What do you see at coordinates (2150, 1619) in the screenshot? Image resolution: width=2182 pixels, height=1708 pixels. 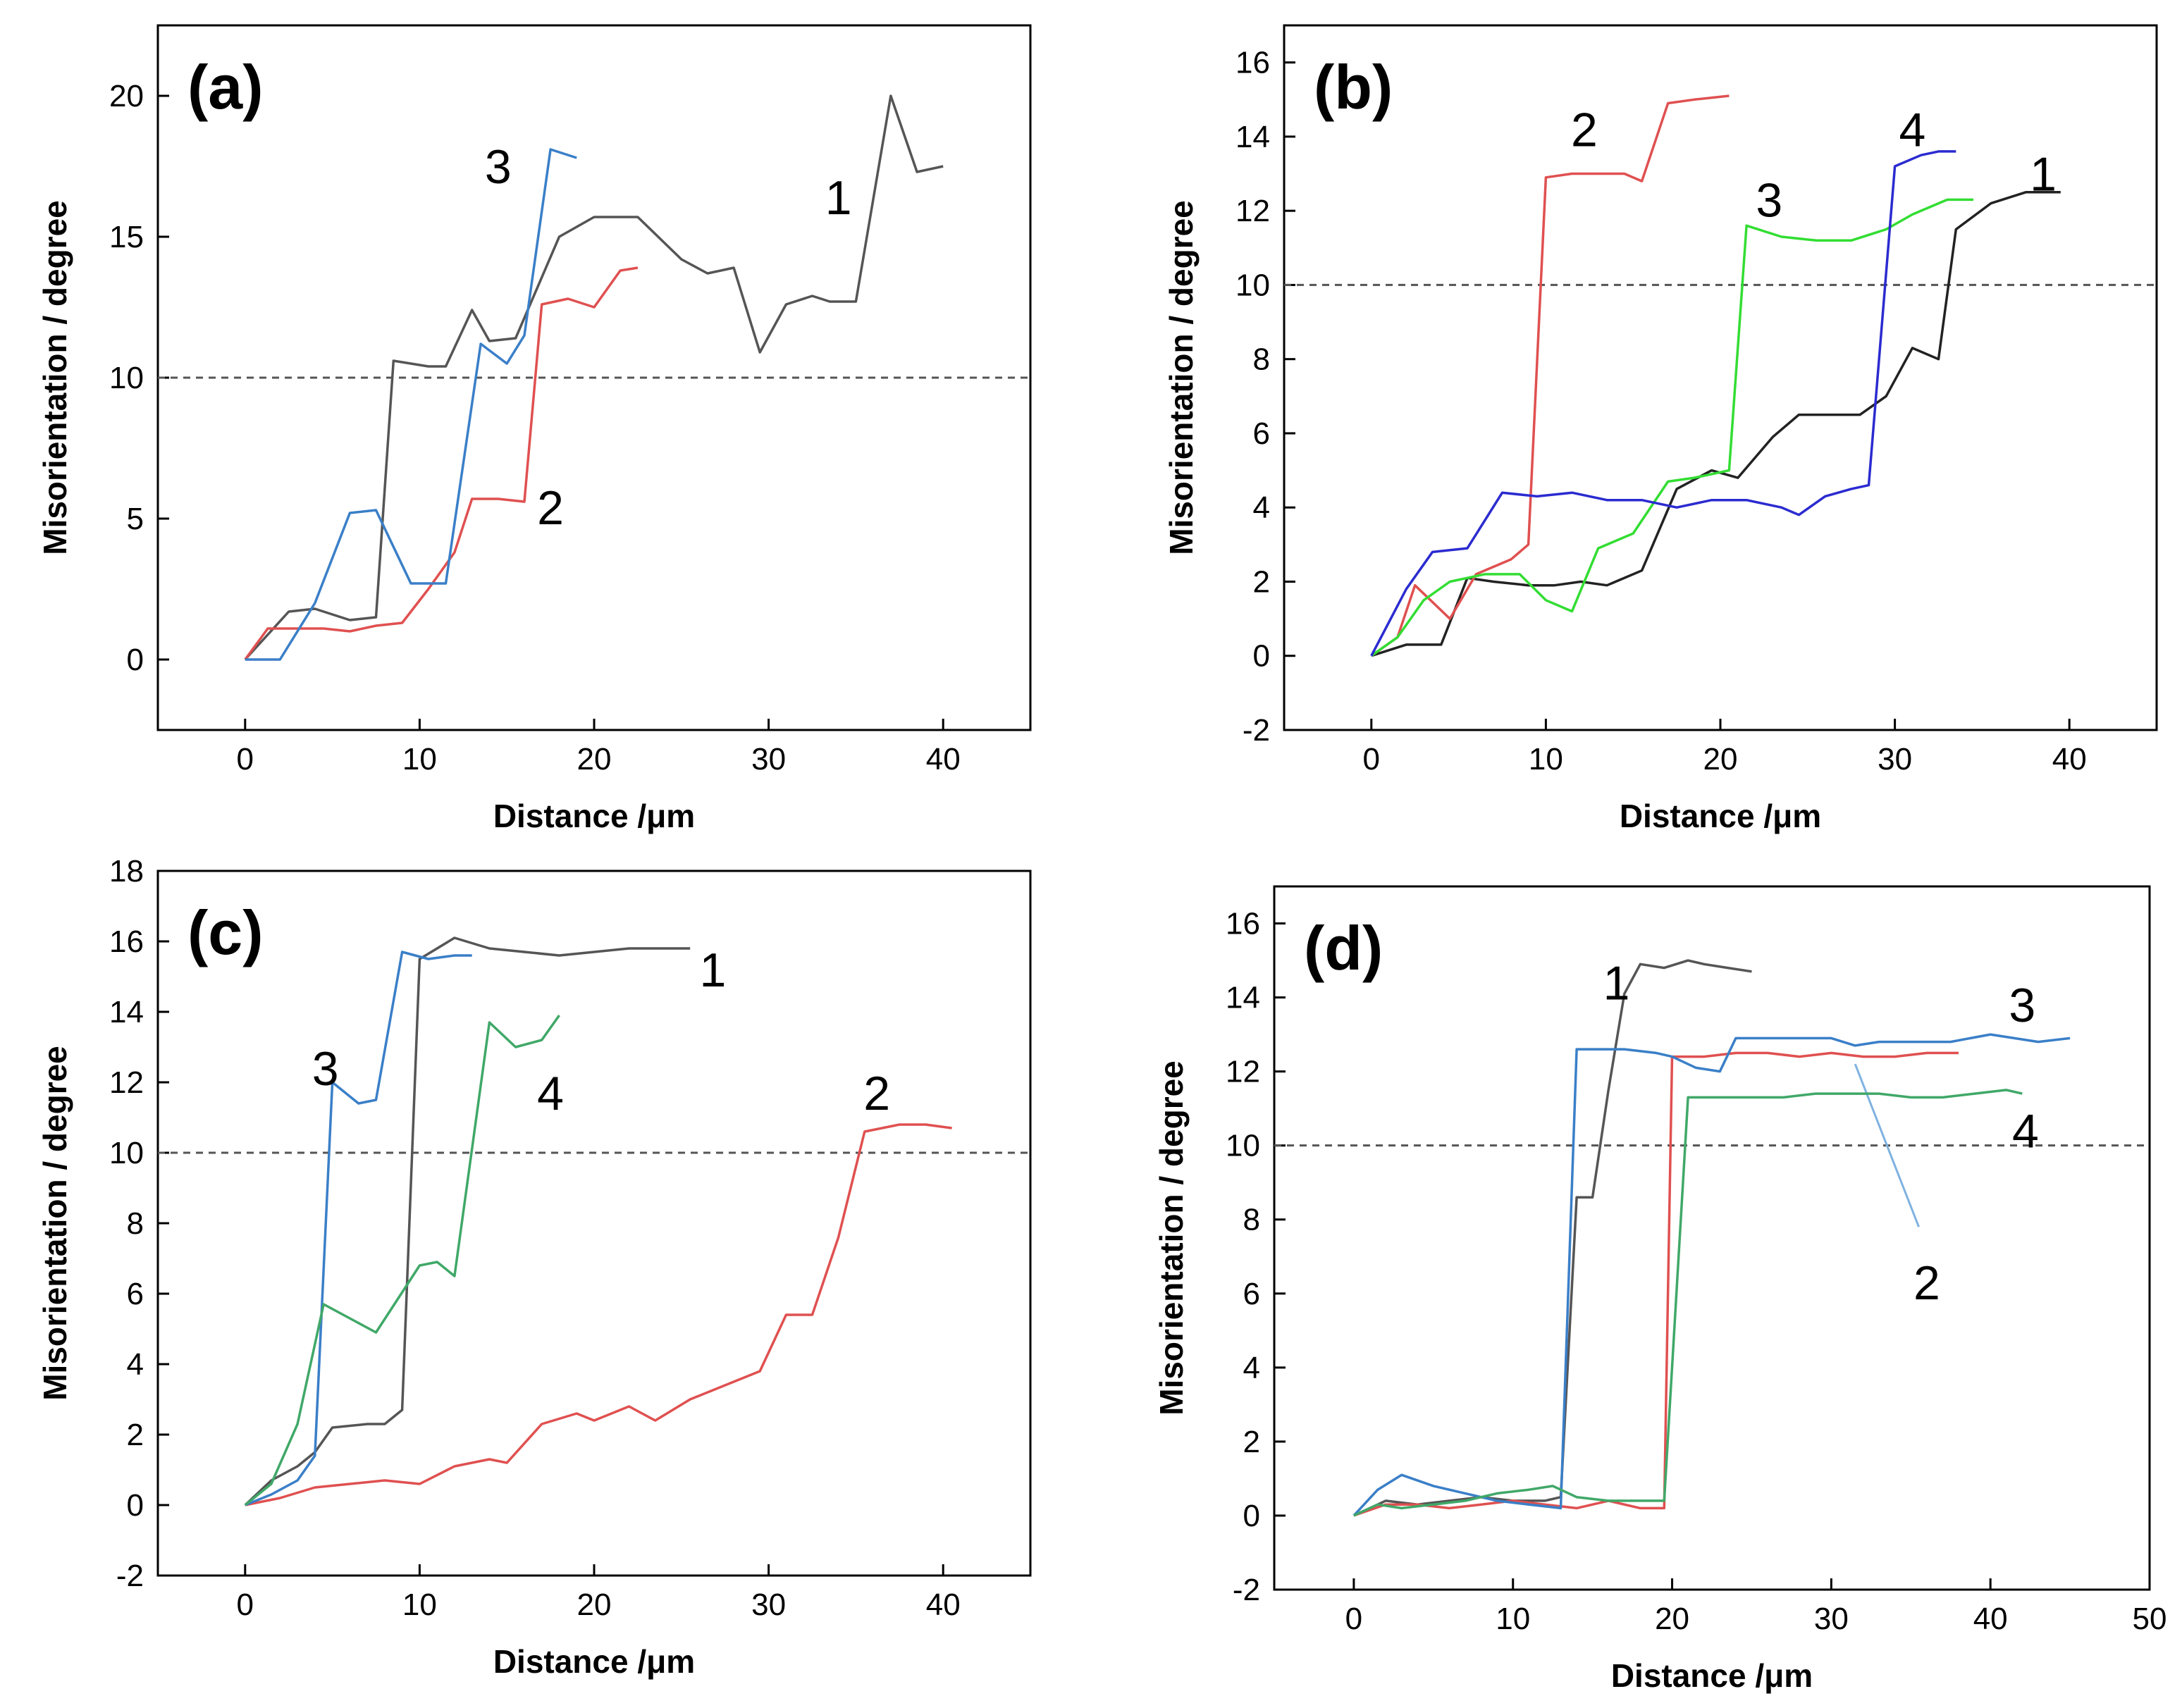 I see `x-tick-label: 50` at bounding box center [2150, 1619].